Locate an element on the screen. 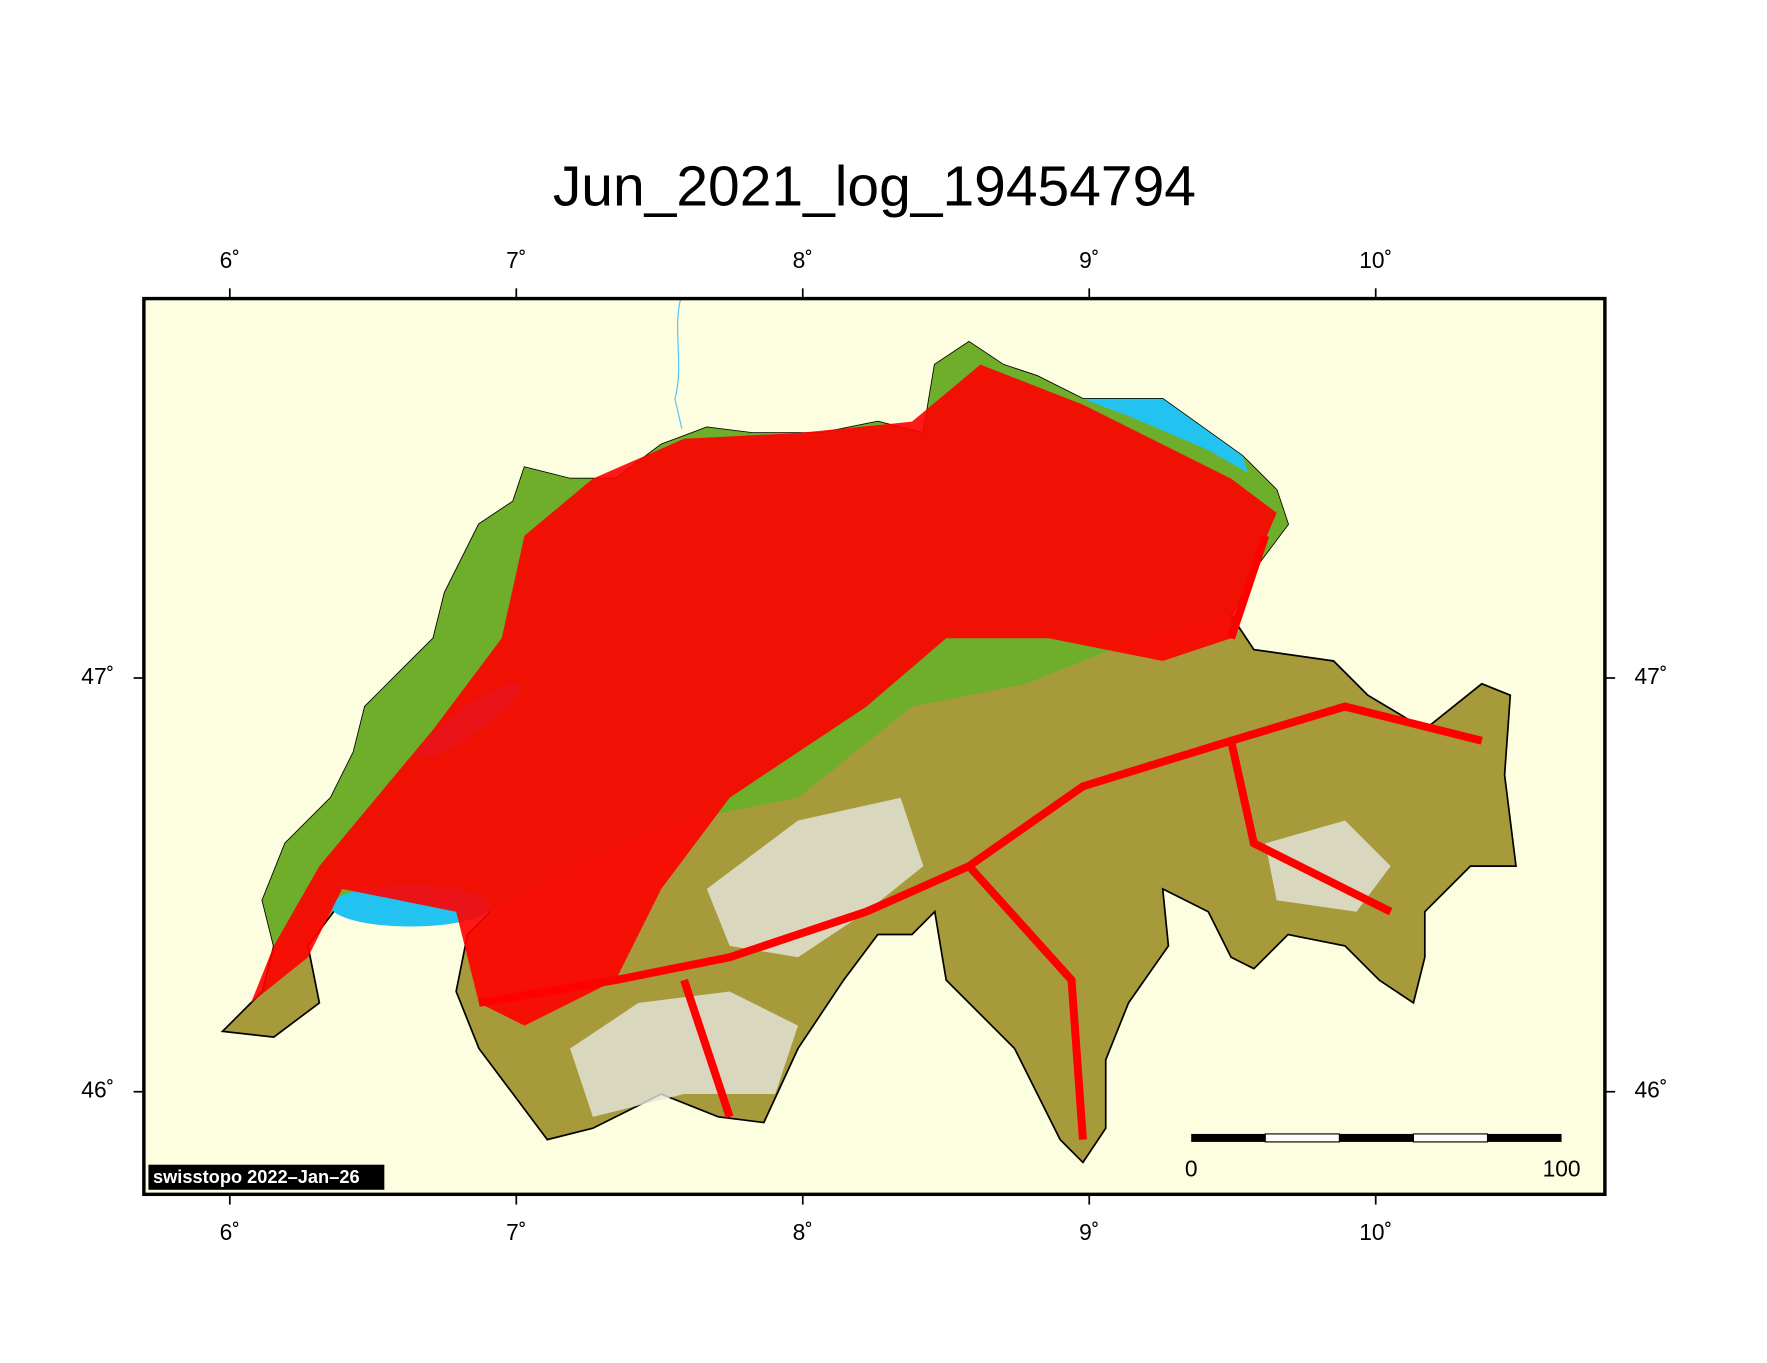  map-title: Jun_2021_log_19454794 is located at coordinates (874, 186).